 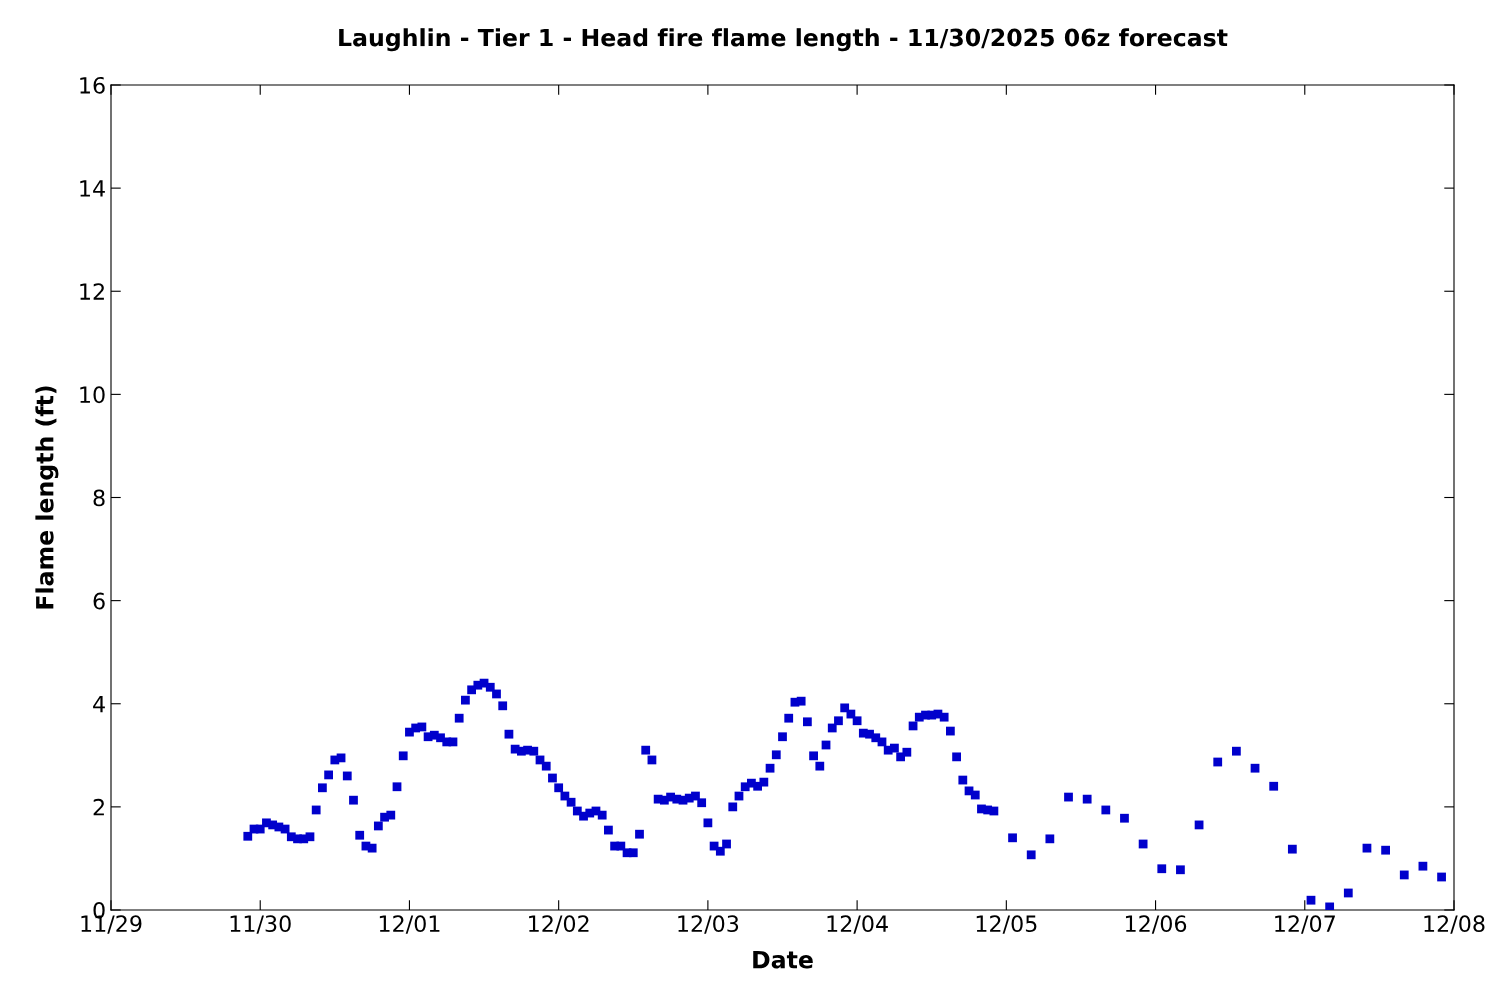 I want to click on x-tick-label: 12/05, so click(x=1006, y=924).